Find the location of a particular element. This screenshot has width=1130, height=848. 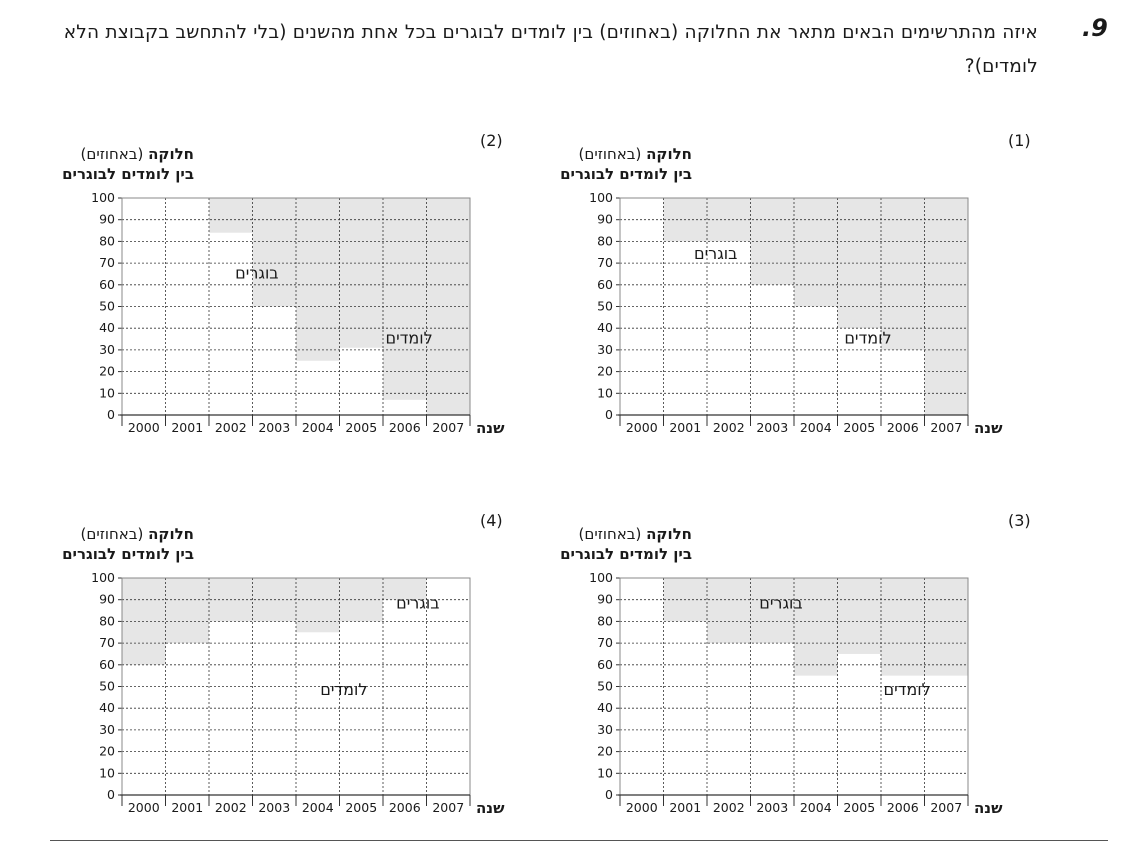

question-number: .9 is located at coordinates (1095, 28).